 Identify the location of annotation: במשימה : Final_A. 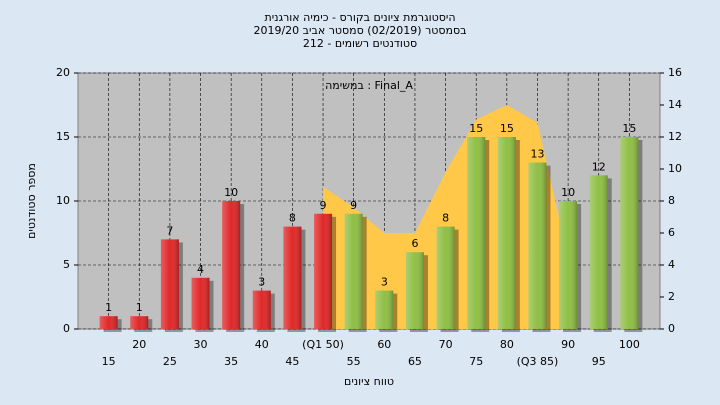
(369, 85).